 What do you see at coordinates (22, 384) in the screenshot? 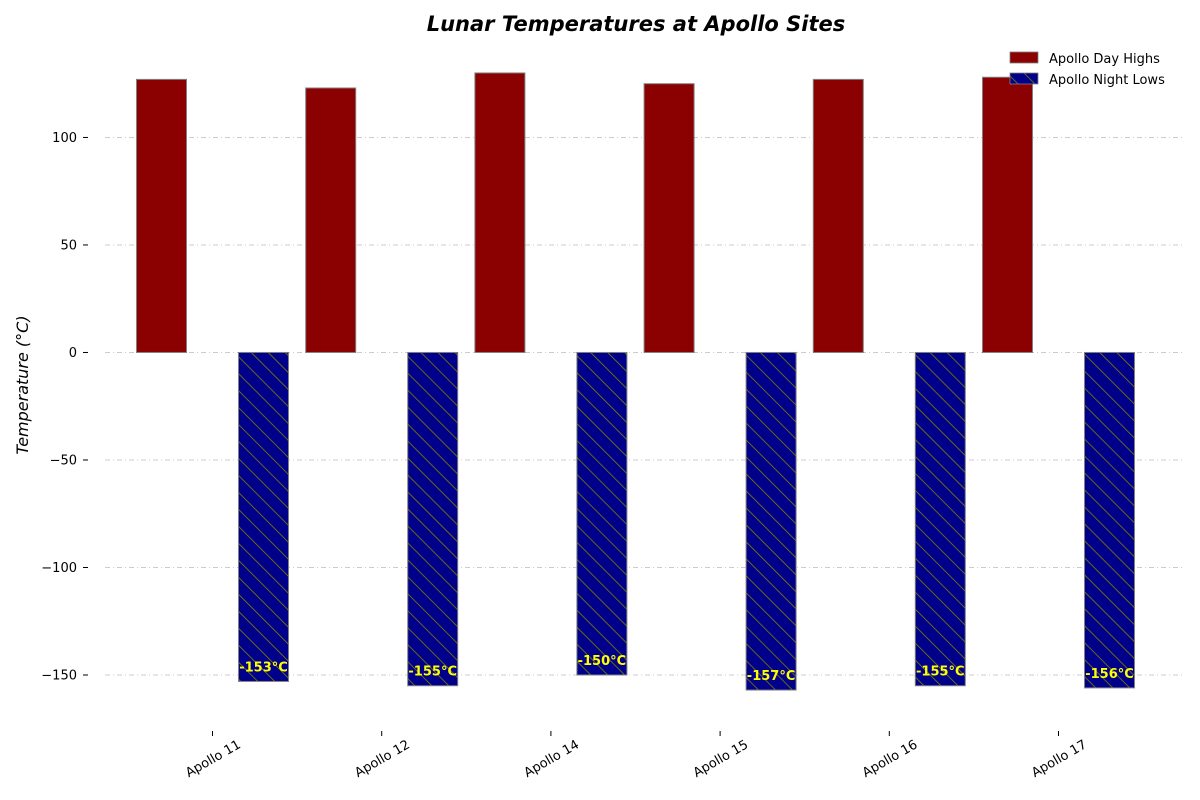
I see `y-axis-label: Temperature (°C)` at bounding box center [22, 384].